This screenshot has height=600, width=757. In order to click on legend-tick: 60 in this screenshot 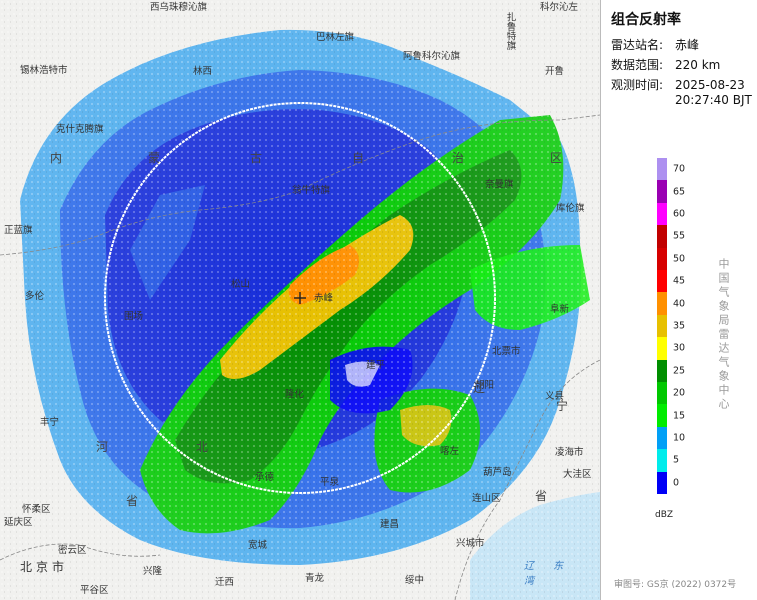, I will do `click(679, 214)`.